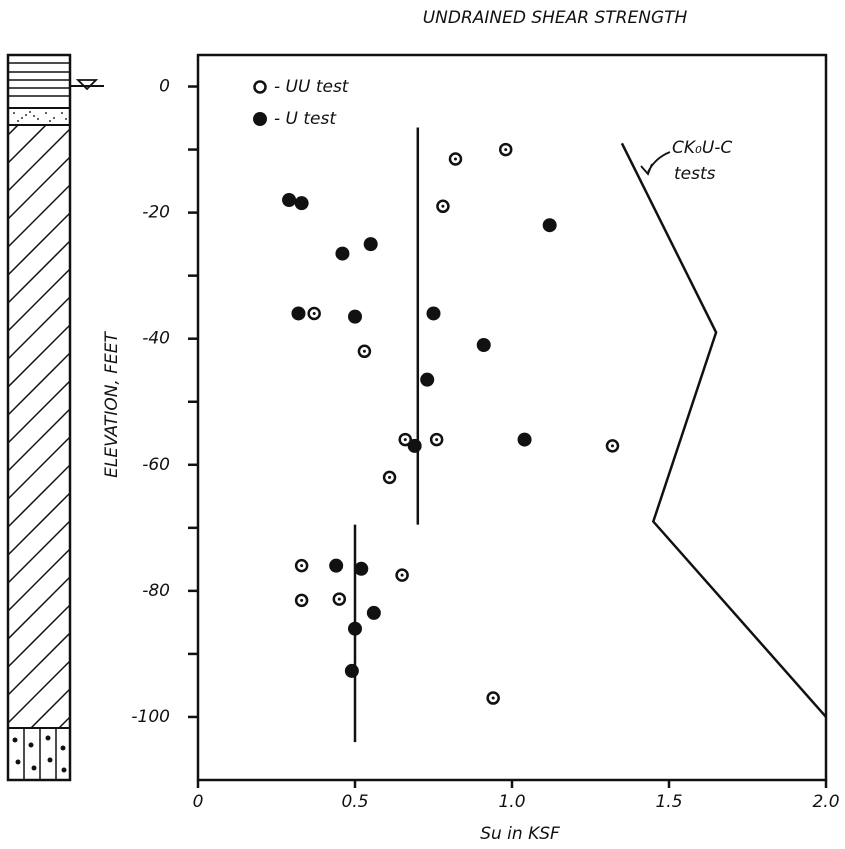  Describe the element at coordinates (695, 174) in the screenshot. I see `annotation: tests` at that location.